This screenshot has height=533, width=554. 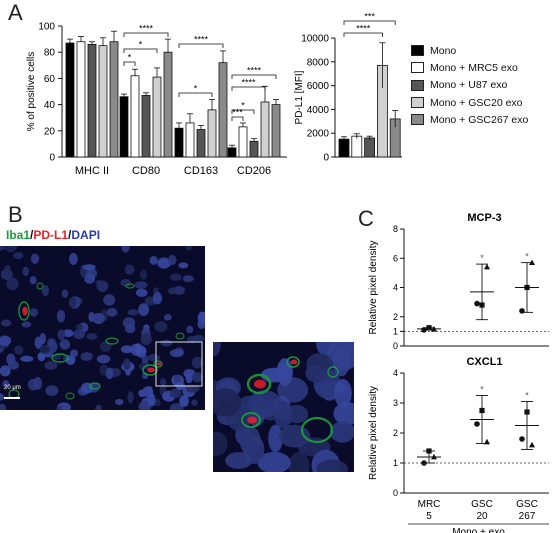 What do you see at coordinates (318, 110) in the screenshot?
I see `y-tick-label: 4000` at bounding box center [318, 110].